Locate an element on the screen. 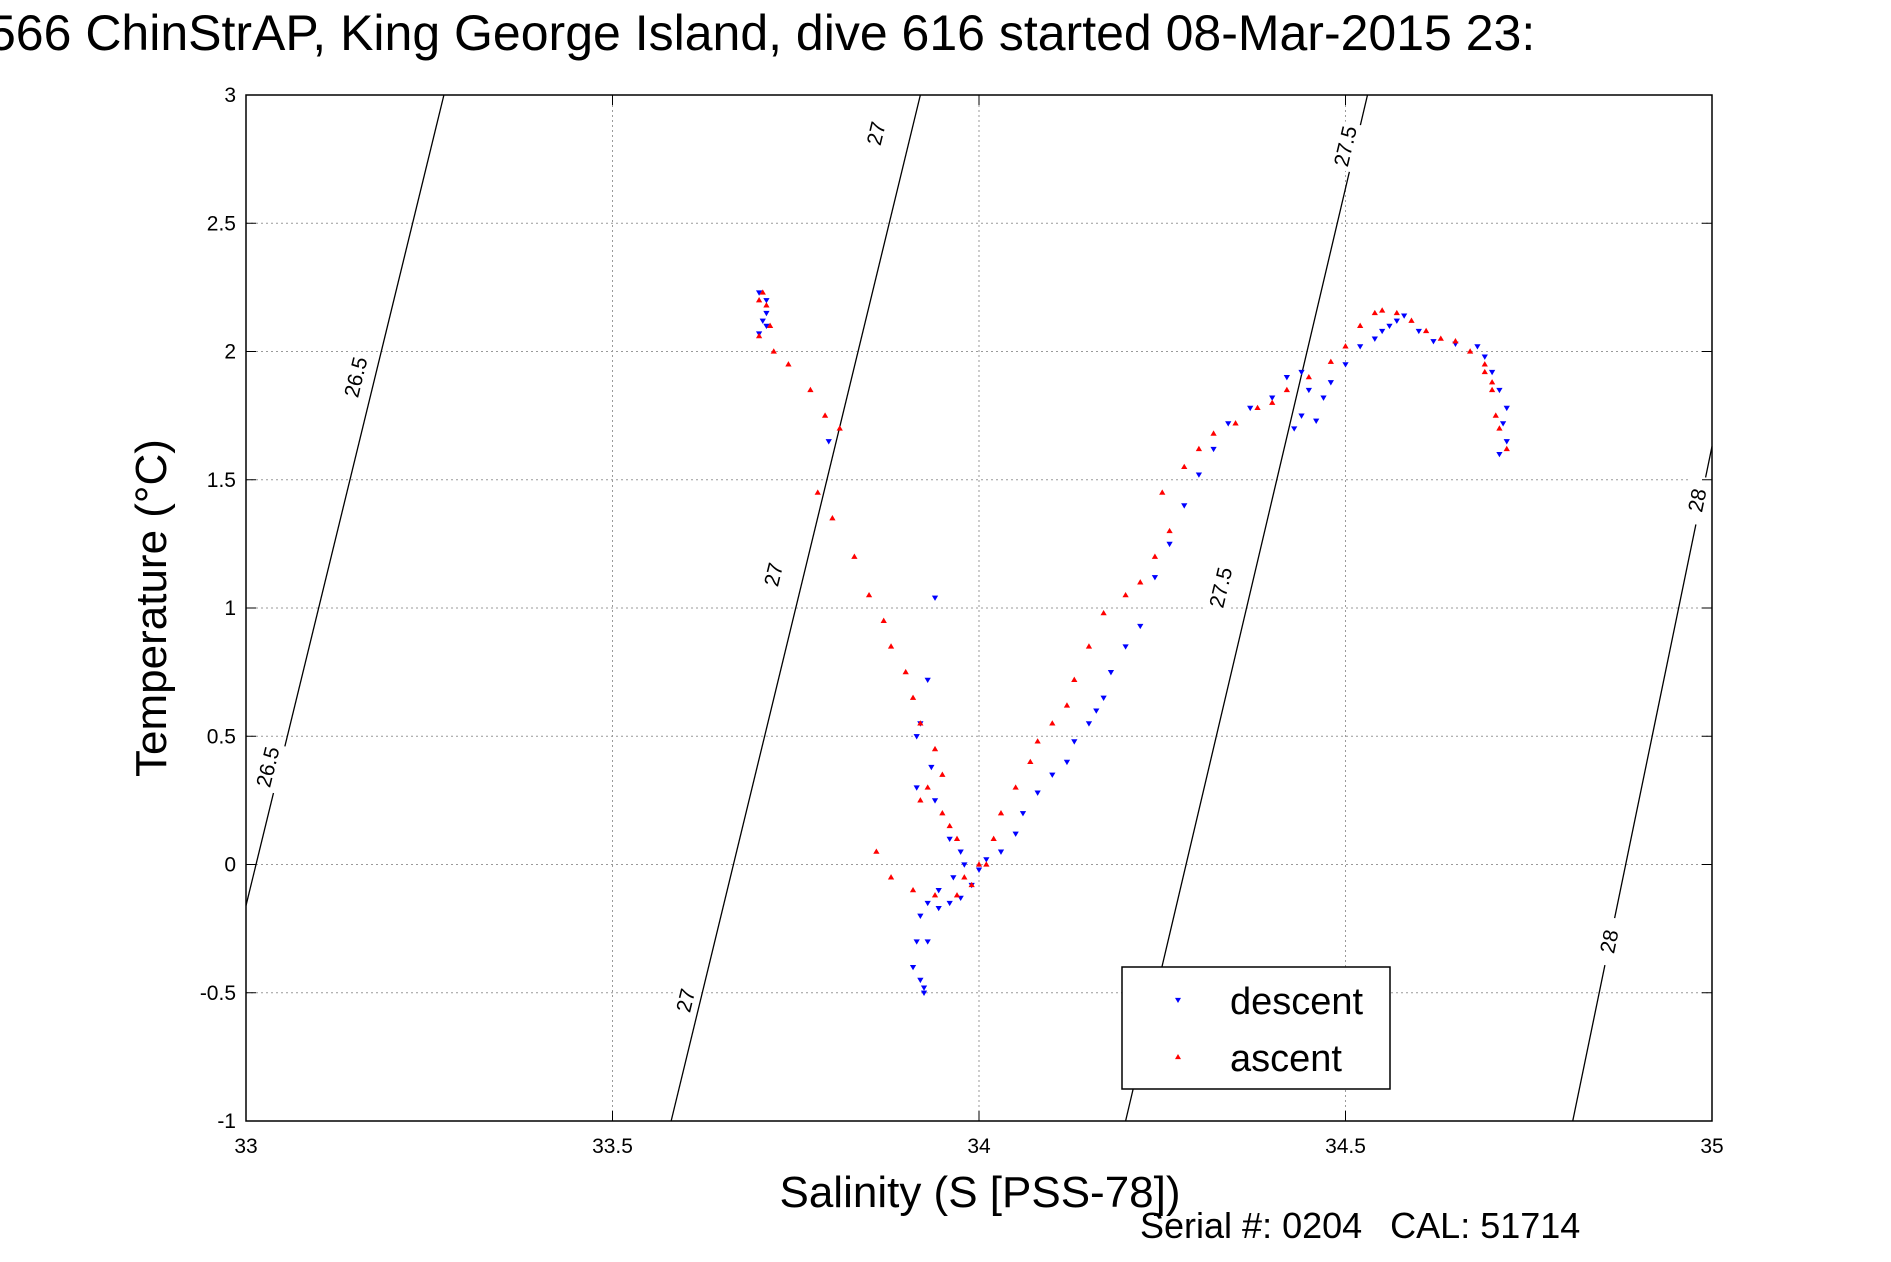 The width and height of the screenshot is (1891, 1262). x-tick-label: 34.5 is located at coordinates (1345, 1146).